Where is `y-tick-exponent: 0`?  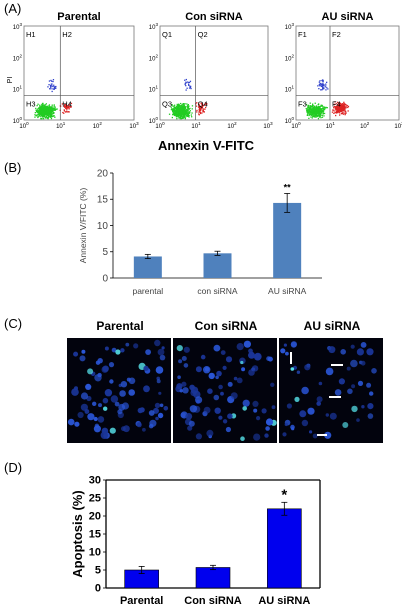
y-tick-exponent: 0 is located at coordinates (20, 118).